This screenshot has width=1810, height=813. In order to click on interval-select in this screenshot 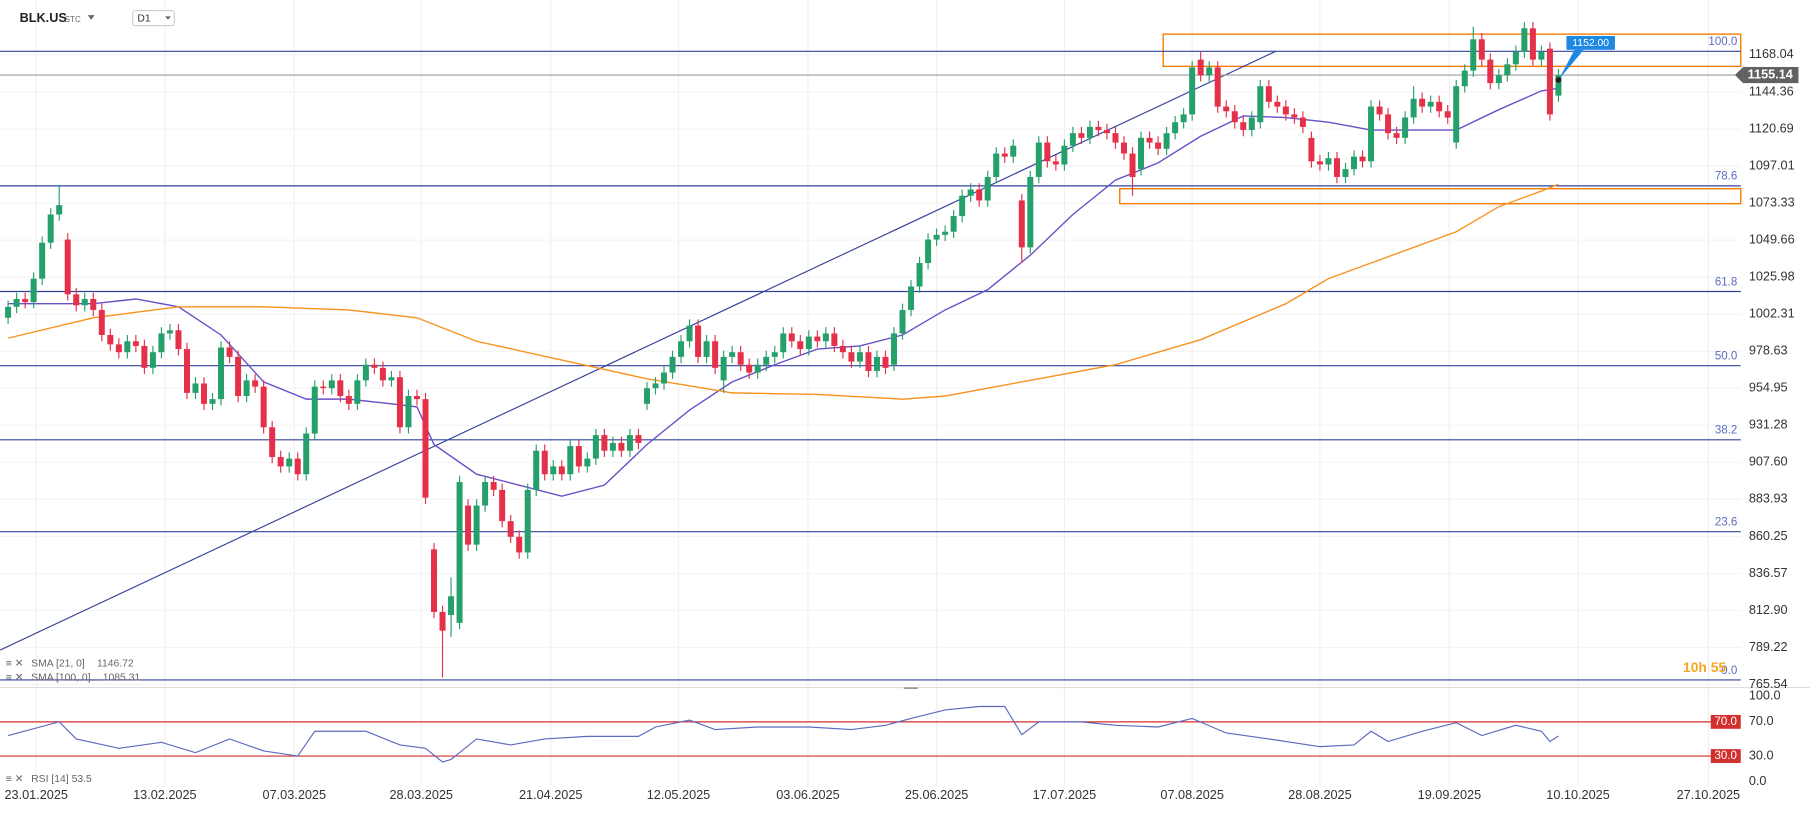, I will do `click(153, 18)`.